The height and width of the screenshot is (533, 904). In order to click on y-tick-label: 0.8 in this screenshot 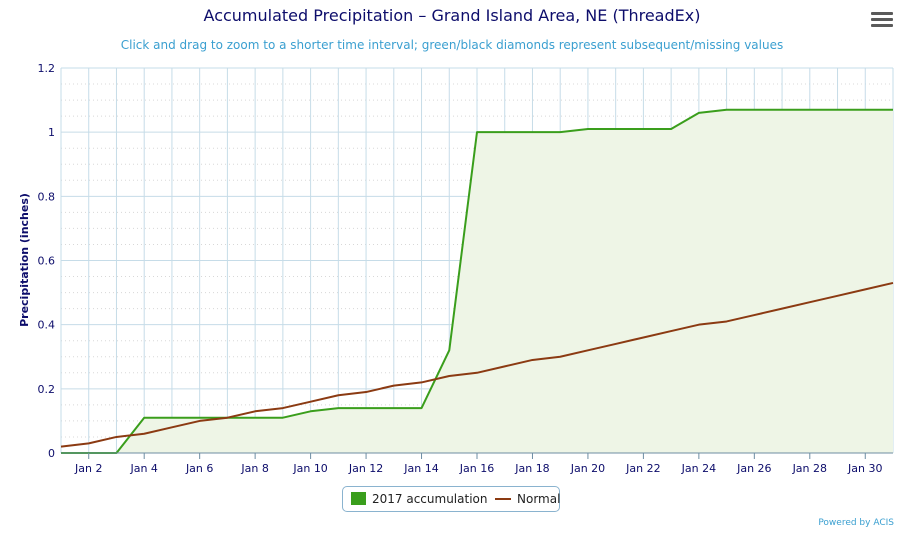, I will do `click(47, 196)`.